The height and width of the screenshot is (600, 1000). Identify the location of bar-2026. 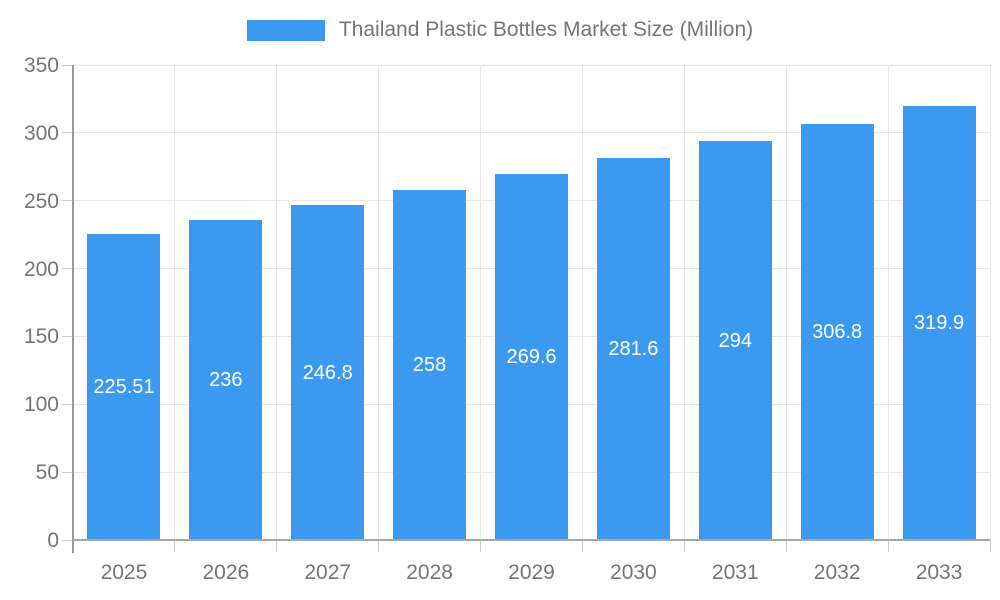
(226, 379).